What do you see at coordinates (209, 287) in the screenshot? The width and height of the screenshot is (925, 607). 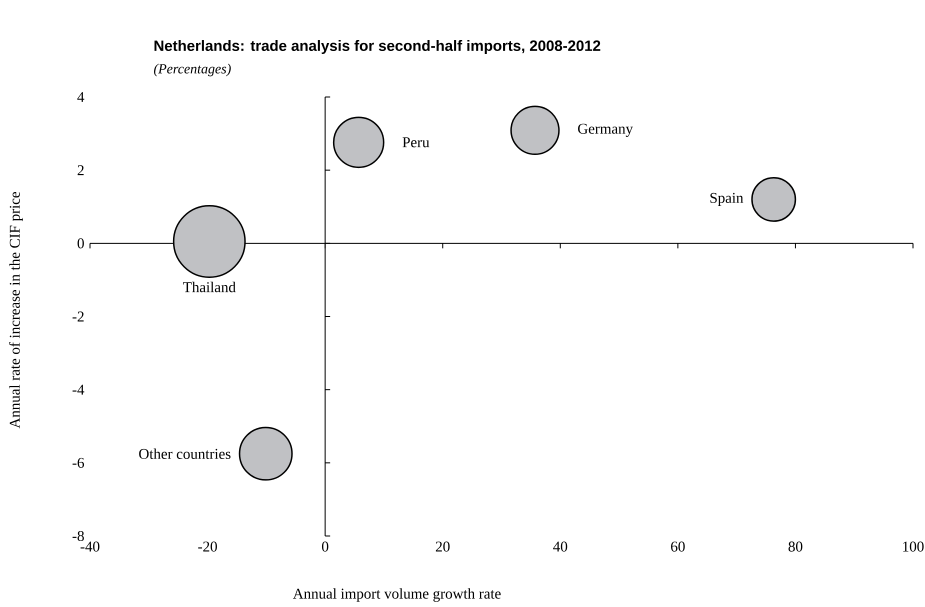 I see `annotation: Thailand` at bounding box center [209, 287].